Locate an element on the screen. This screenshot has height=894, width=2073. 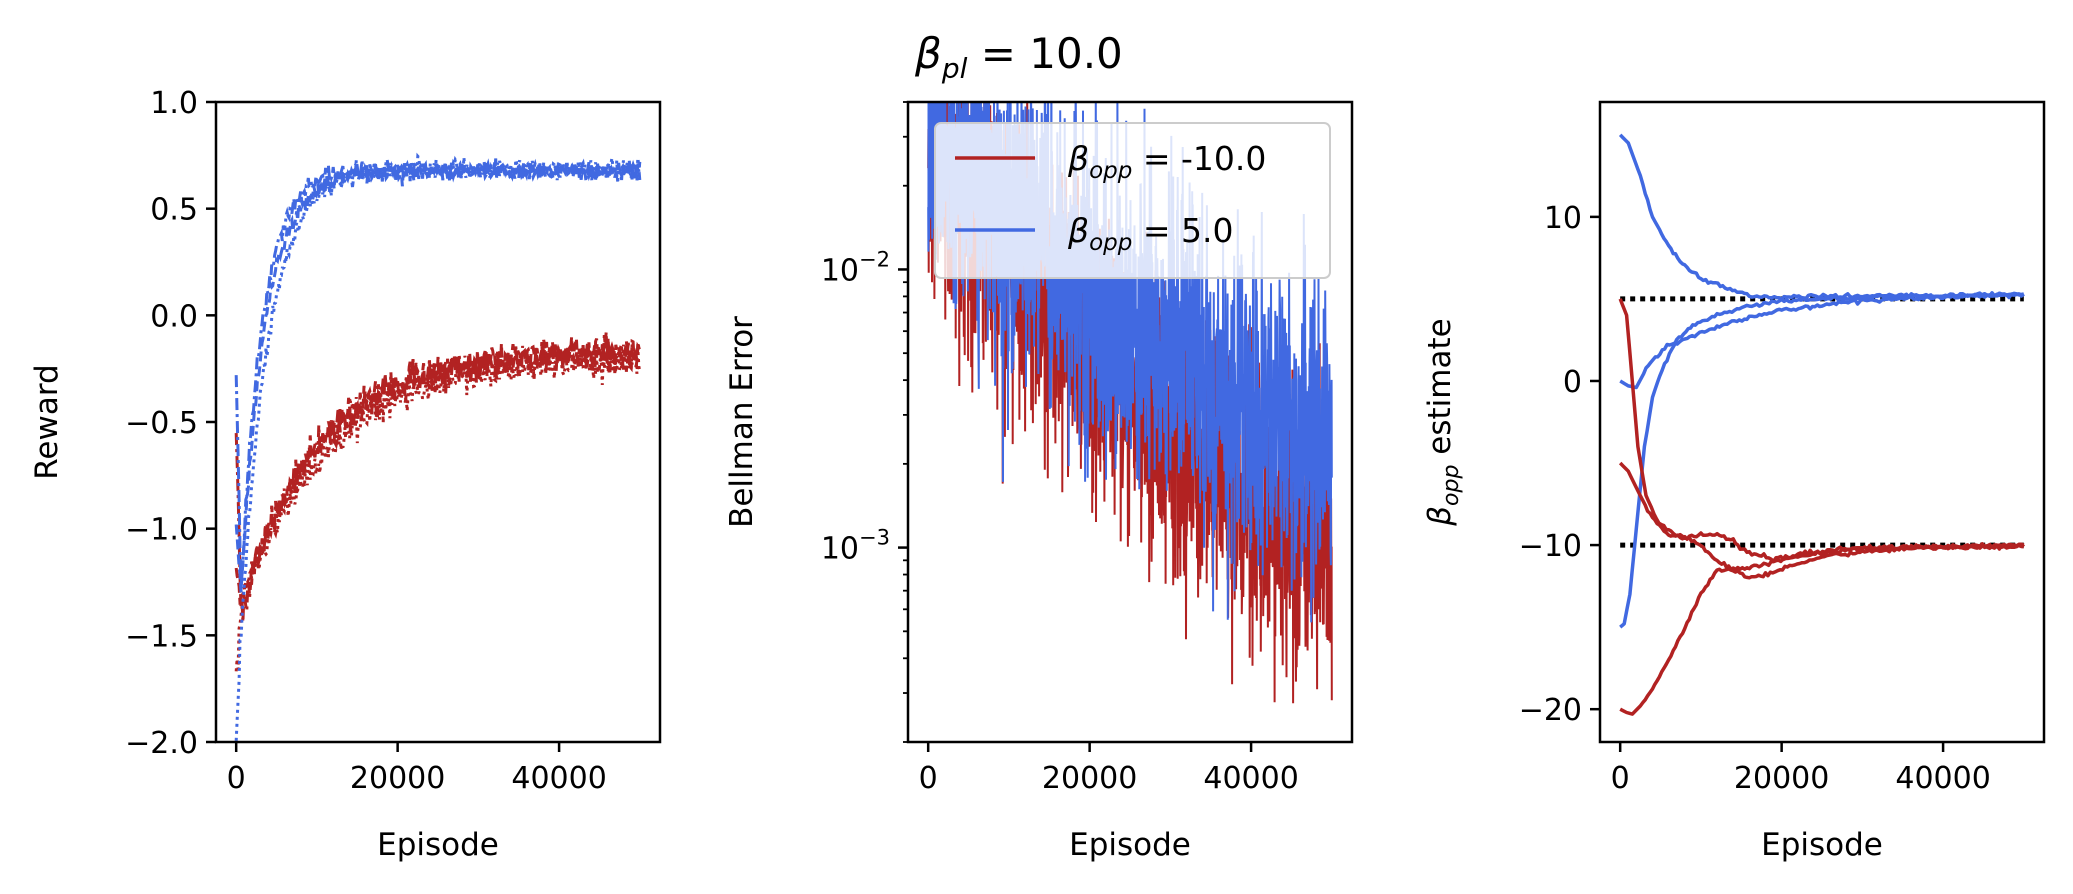
figure-title-value: = 10.0 is located at coordinates (1044, 53).